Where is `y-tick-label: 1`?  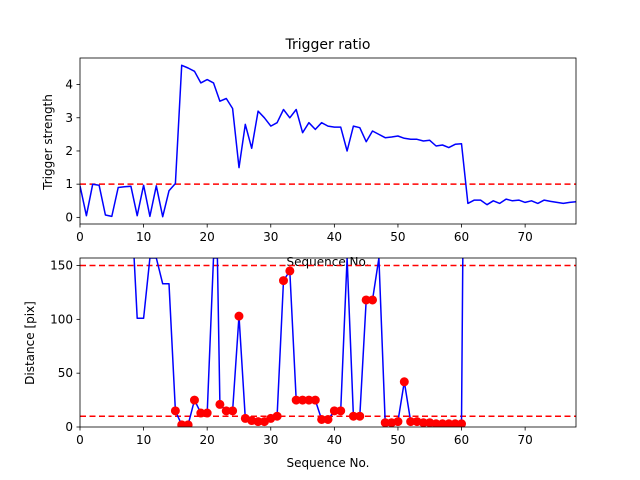
y-tick-label: 1 is located at coordinates (69, 184).